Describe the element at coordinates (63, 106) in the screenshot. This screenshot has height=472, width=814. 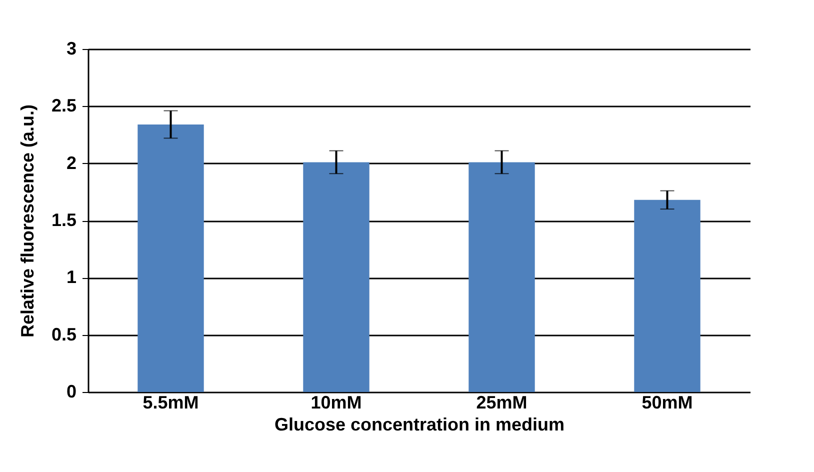
I see `y-tick-label: 2.5` at that location.